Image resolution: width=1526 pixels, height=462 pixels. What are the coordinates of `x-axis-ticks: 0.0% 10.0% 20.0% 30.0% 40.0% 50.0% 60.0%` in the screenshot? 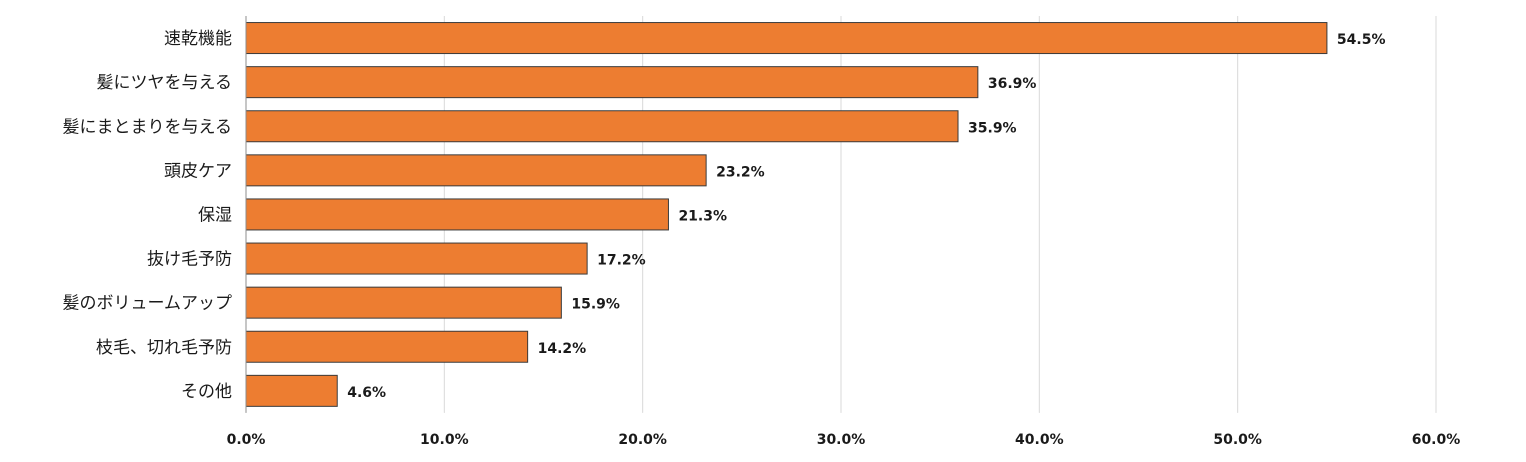 It's located at (844, 440).